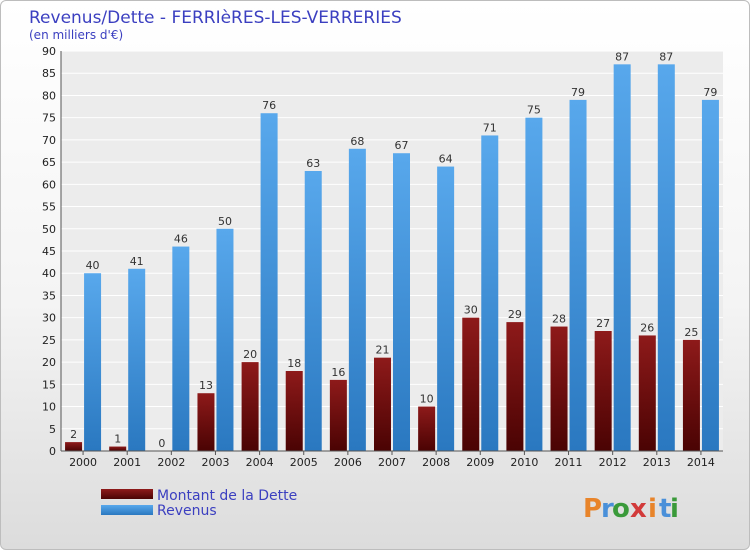  What do you see at coordinates (383, 350) in the screenshot?
I see `data-label-dette-2007: 21` at bounding box center [383, 350].